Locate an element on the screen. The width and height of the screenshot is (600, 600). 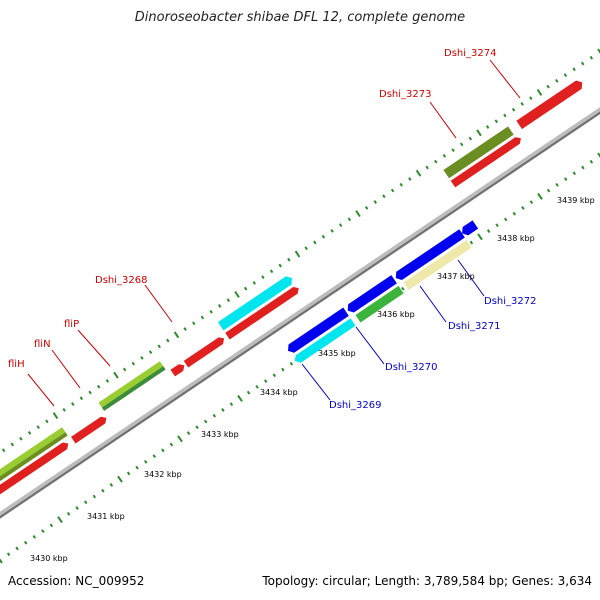
gene-Dshi-3274-red is located at coordinates (550, 104).